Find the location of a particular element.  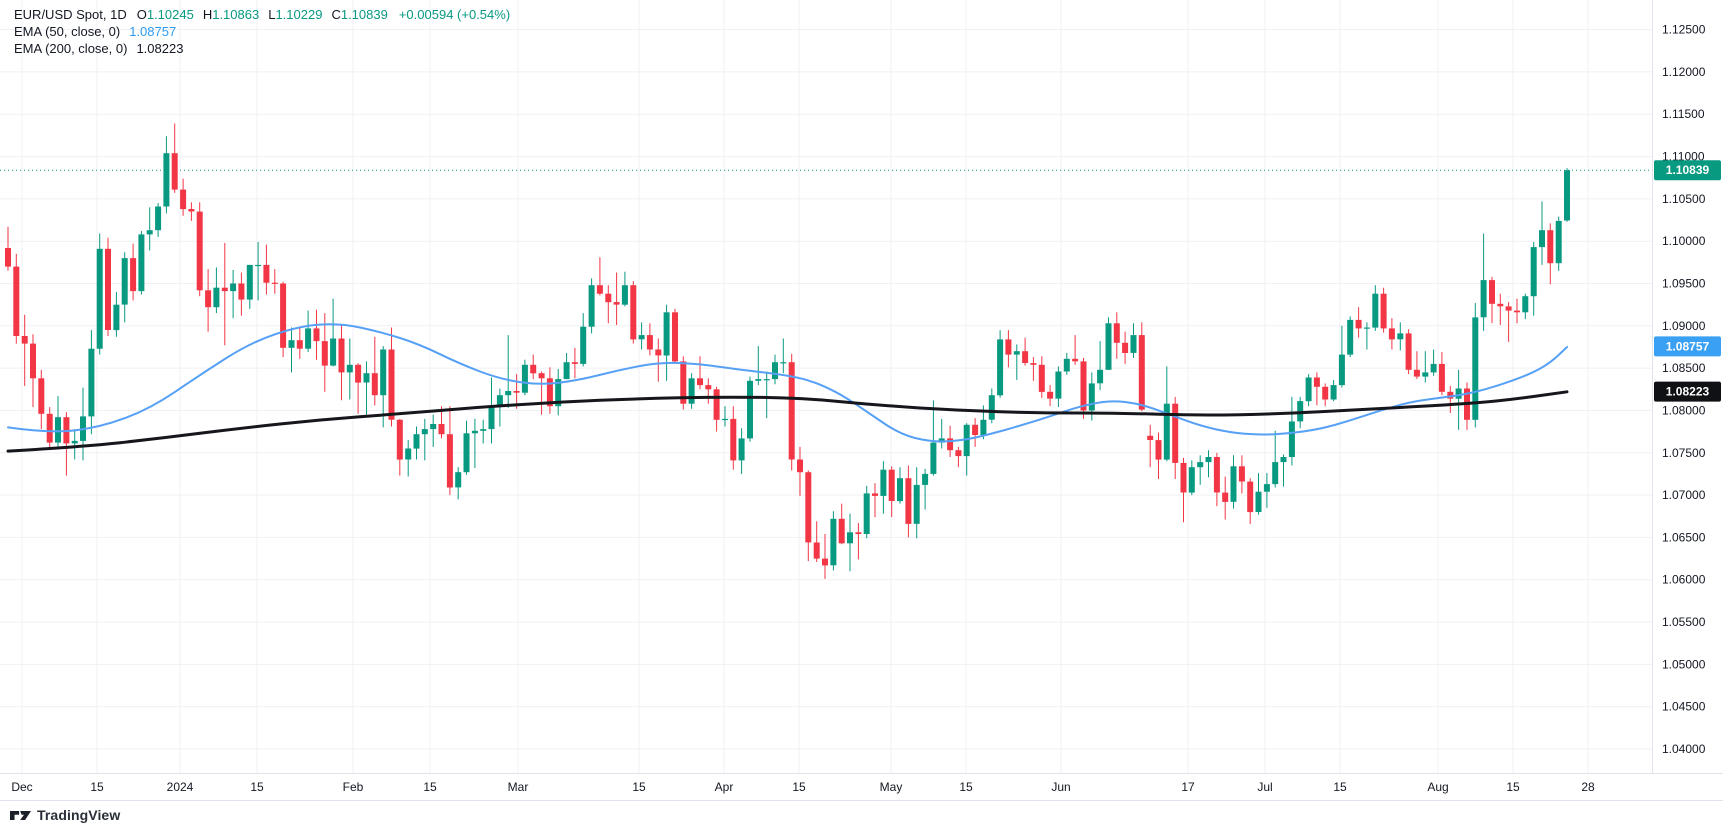

svg-text: Aug is located at coordinates (1437, 787).